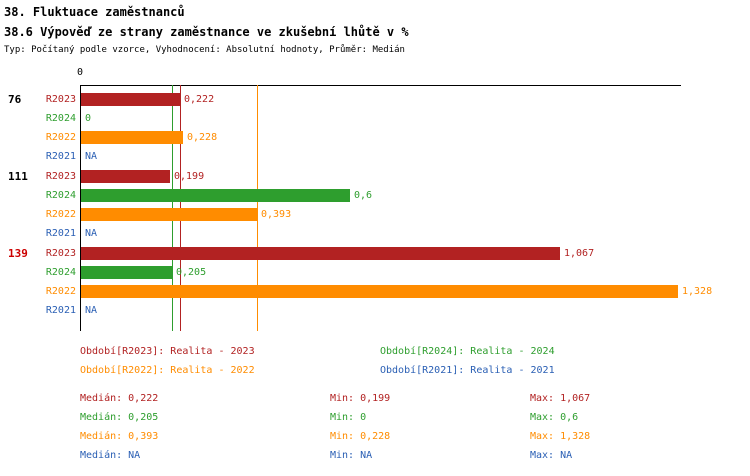 This screenshot has height=476, width=750. What do you see at coordinates (191, 272) in the screenshot?
I see `bar-value-label: 0,205` at bounding box center [191, 272].